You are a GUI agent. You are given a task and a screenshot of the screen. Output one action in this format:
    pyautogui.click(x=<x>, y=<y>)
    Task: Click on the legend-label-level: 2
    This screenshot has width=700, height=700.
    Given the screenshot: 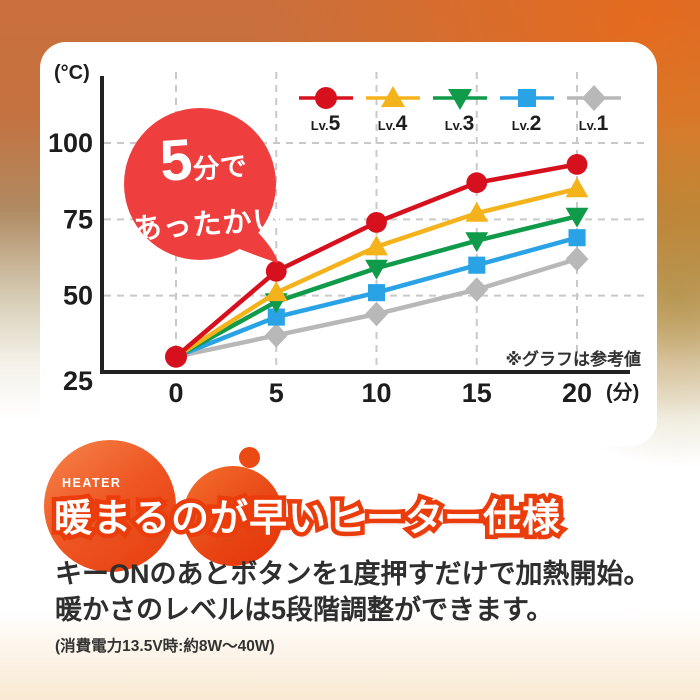 What is the action you would take?
    pyautogui.click(x=535, y=123)
    